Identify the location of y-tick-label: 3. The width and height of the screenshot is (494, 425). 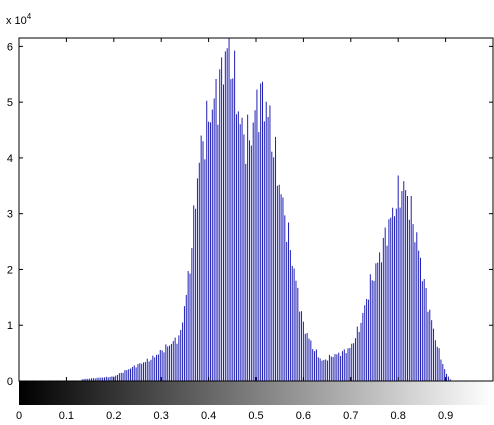
(10, 215).